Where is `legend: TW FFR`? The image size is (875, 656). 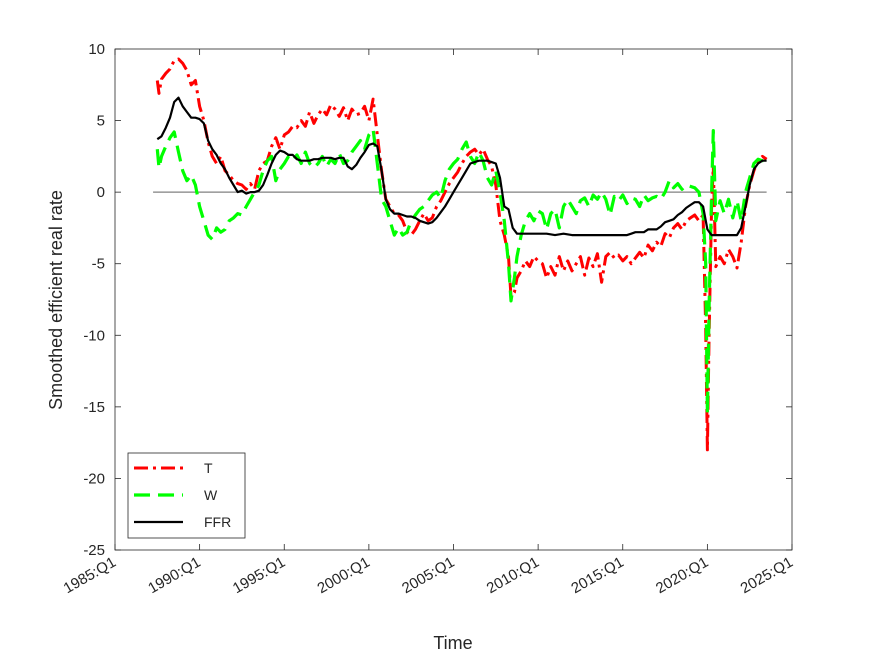 legend: TW FFR is located at coordinates (186, 495).